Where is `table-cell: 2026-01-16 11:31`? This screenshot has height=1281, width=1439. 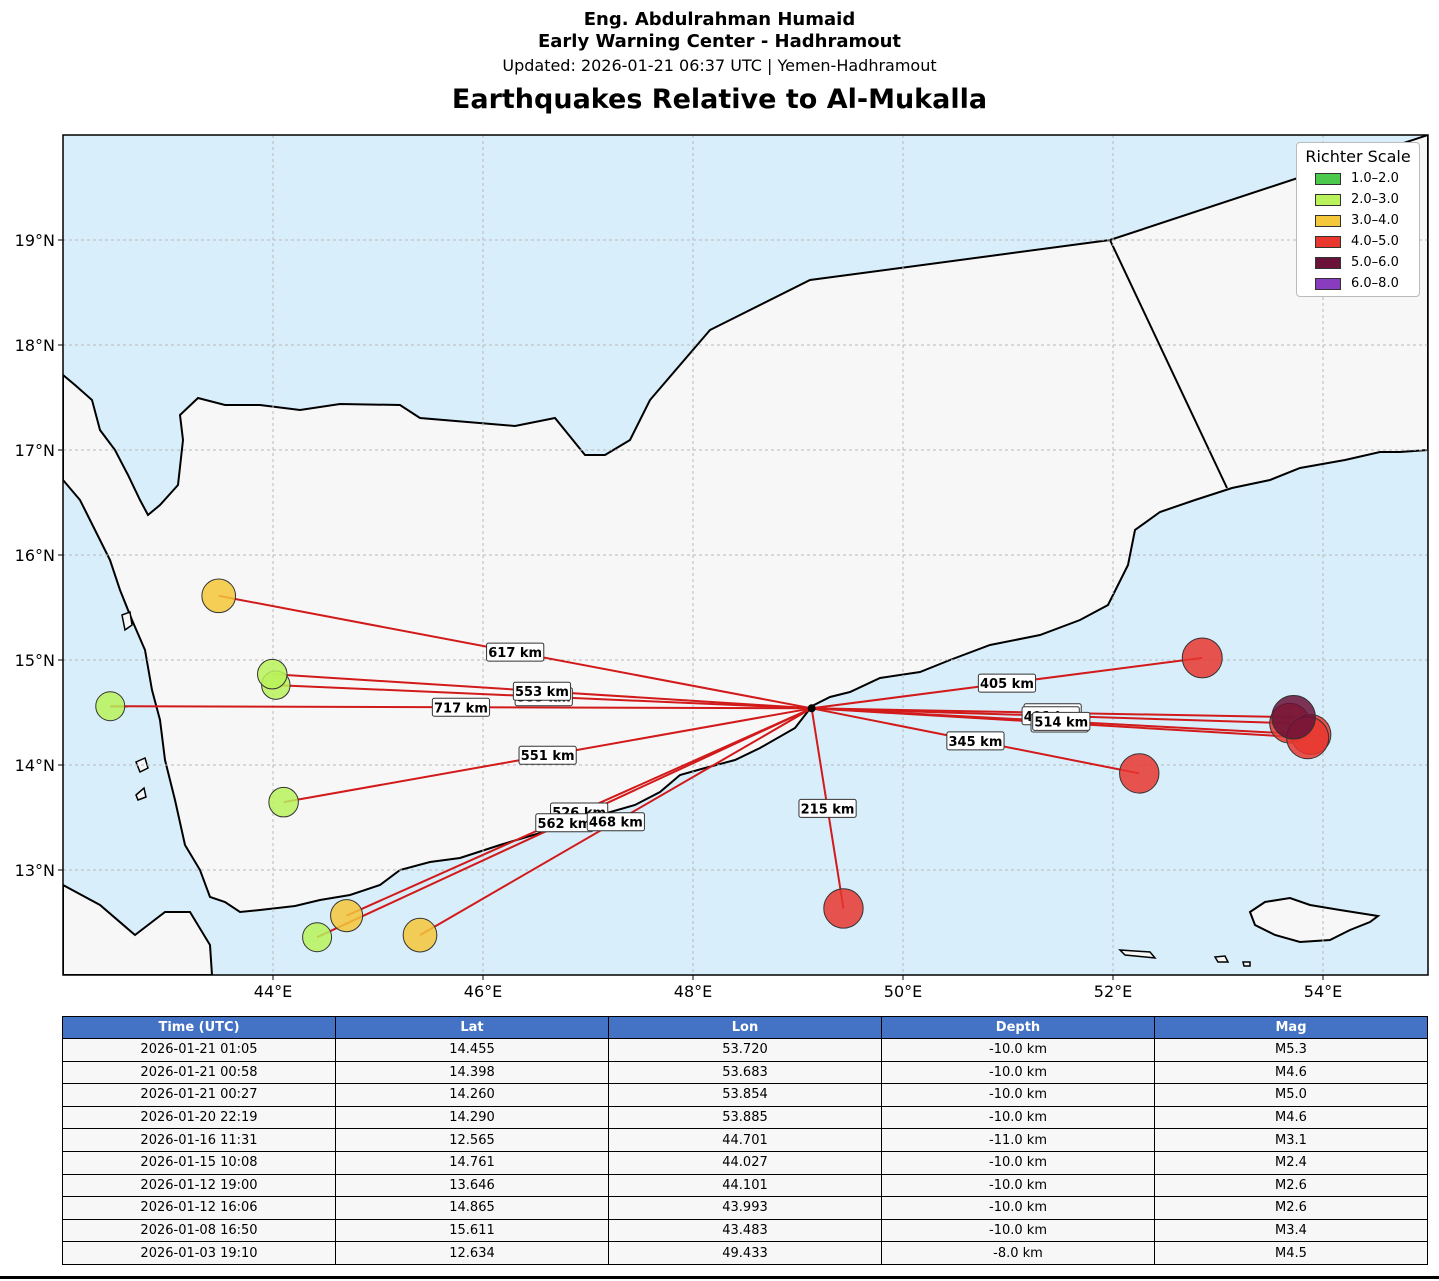
table-cell: 2026-01-16 11:31 is located at coordinates (199, 1140).